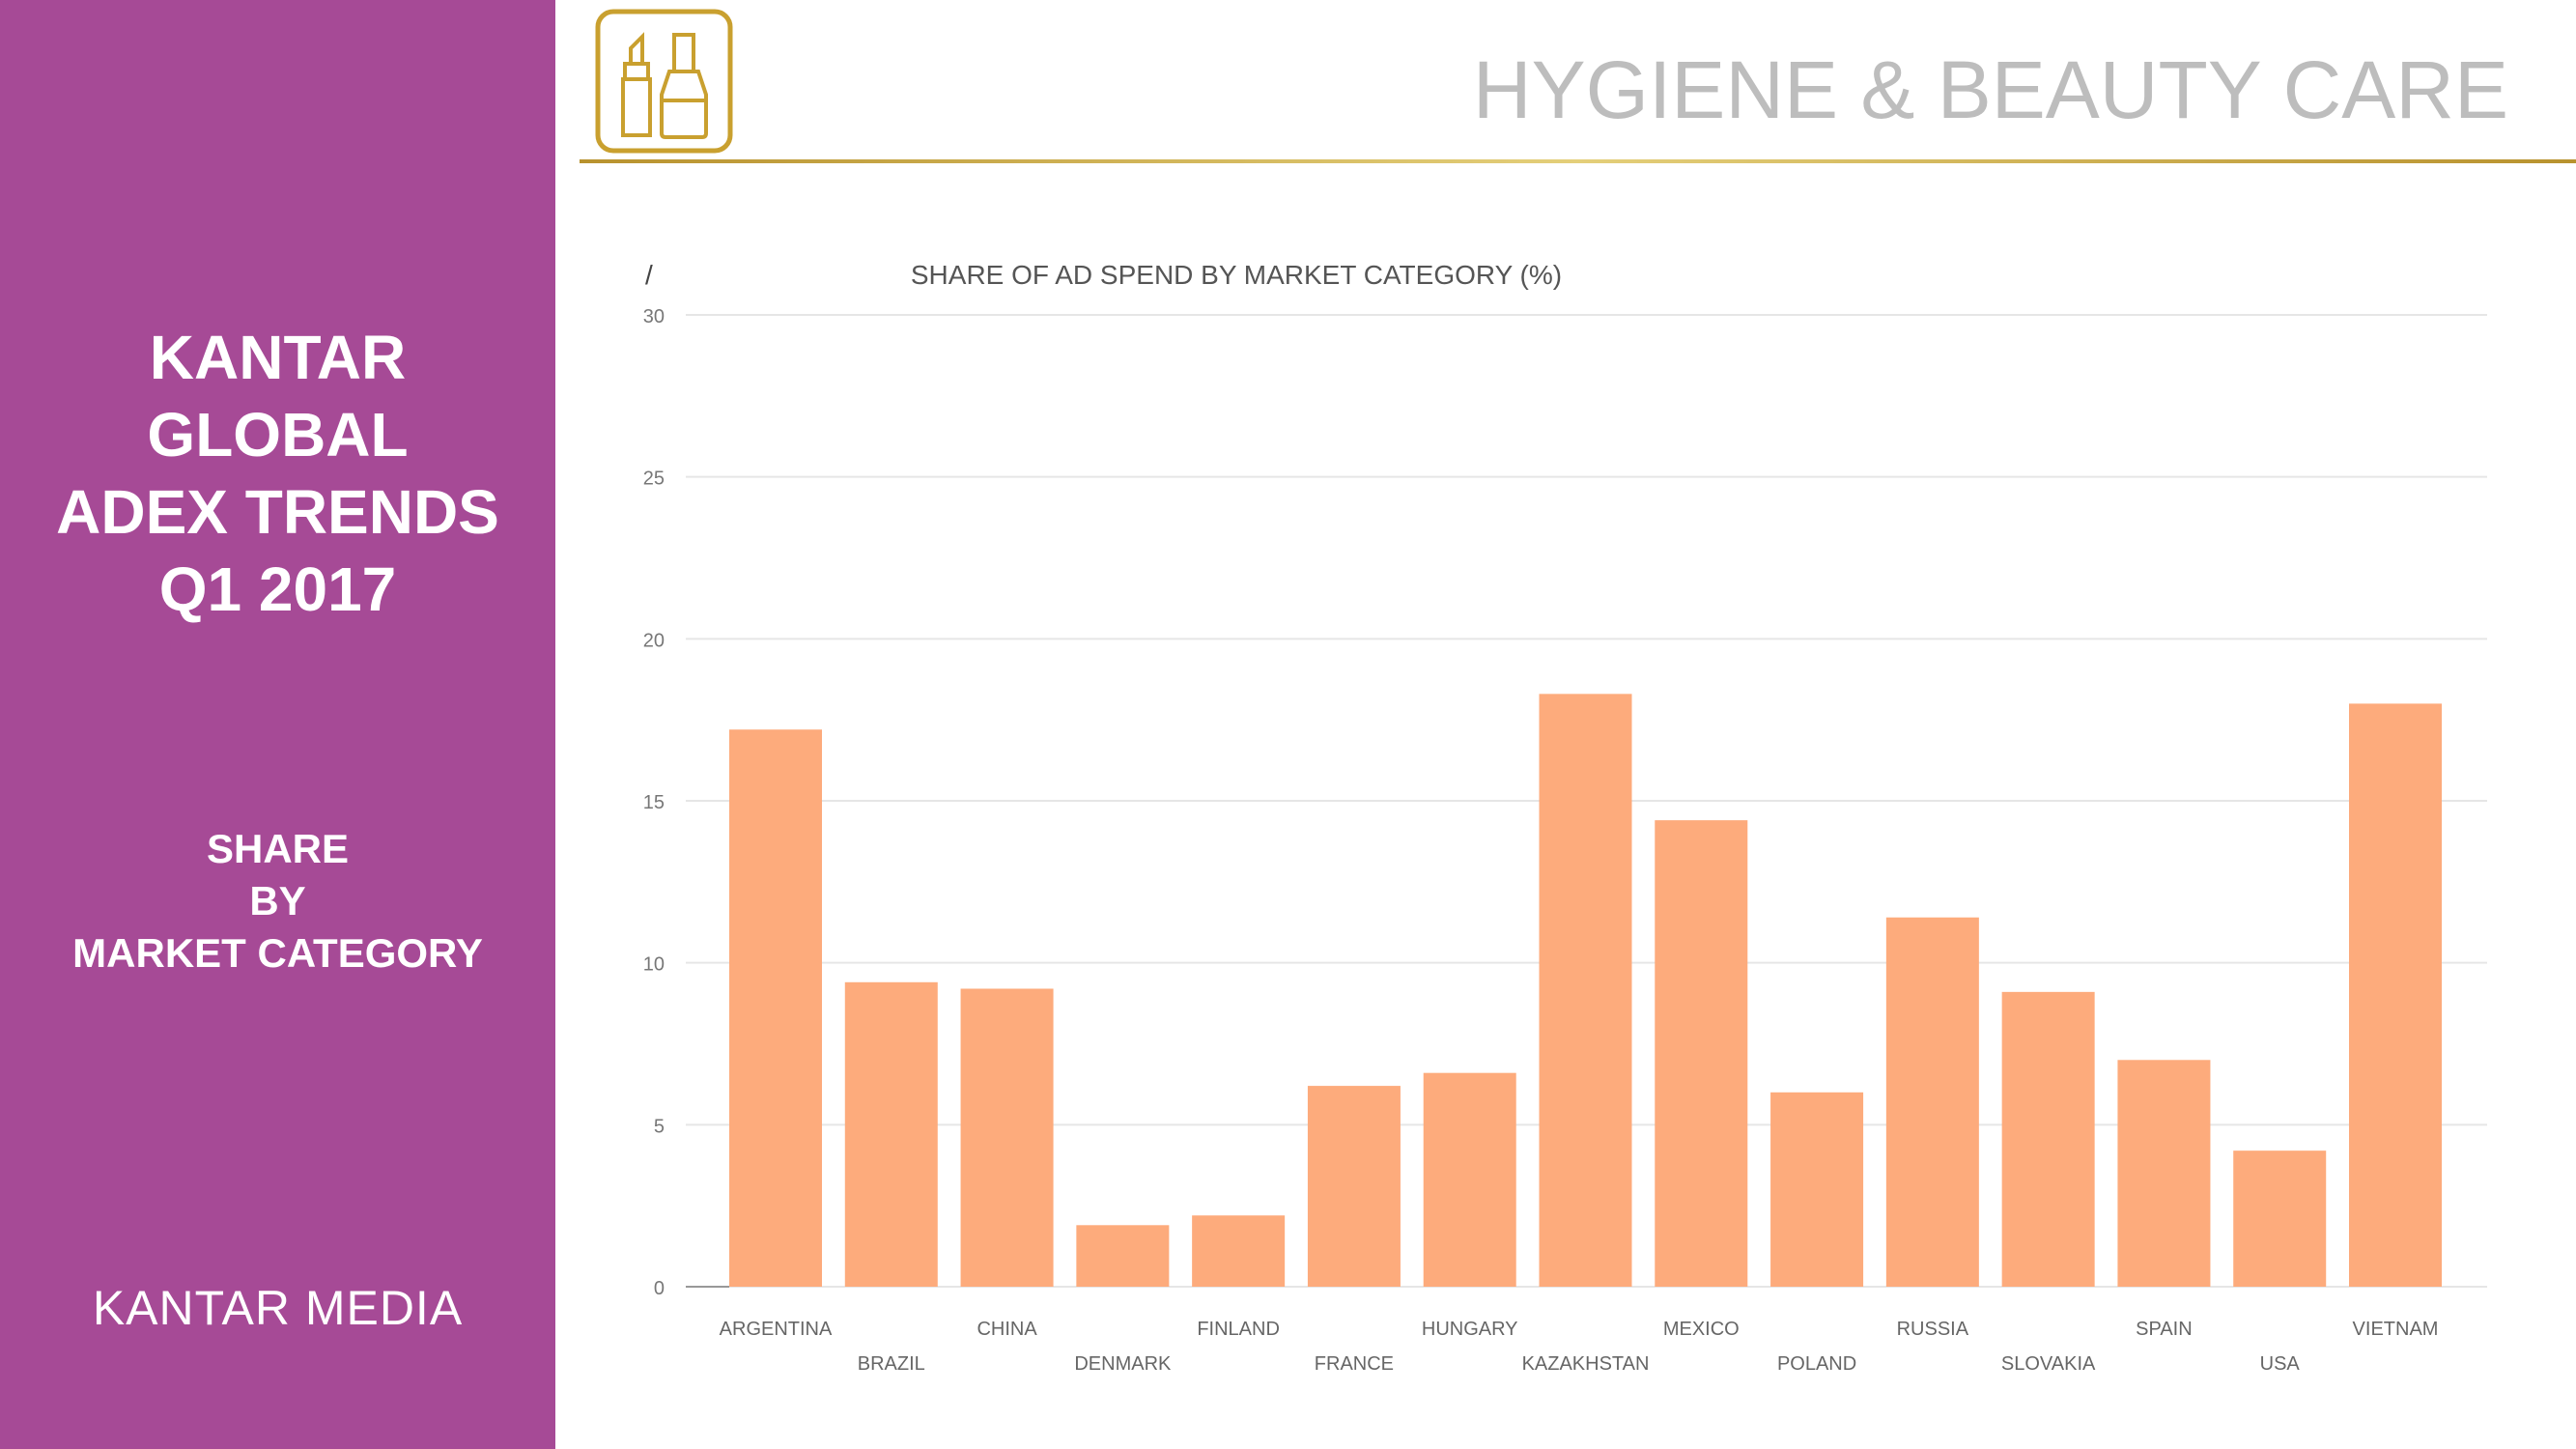 This screenshot has height=1449, width=2576. Describe the element at coordinates (1933, 1329) in the screenshot. I see `x-tick-label: RUSSIA` at that location.